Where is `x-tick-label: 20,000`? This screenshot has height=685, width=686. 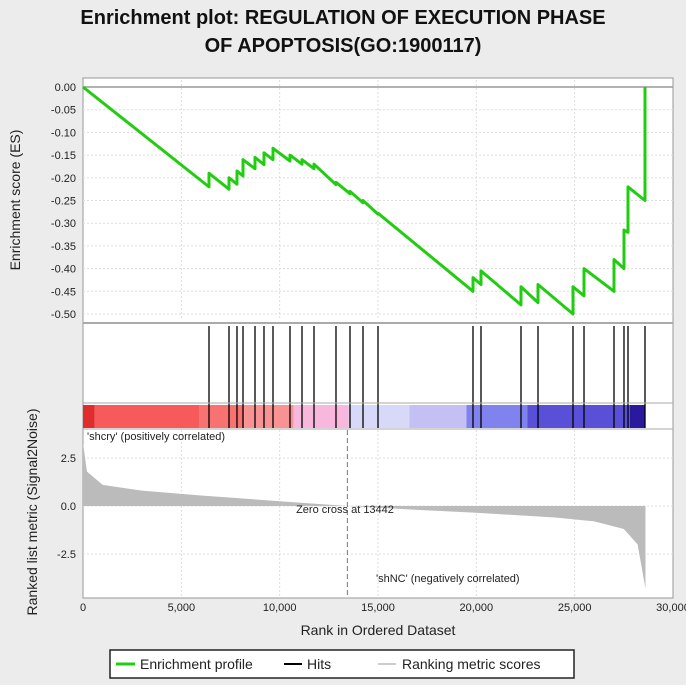
x-tick-label: 20,000 is located at coordinates (477, 608).